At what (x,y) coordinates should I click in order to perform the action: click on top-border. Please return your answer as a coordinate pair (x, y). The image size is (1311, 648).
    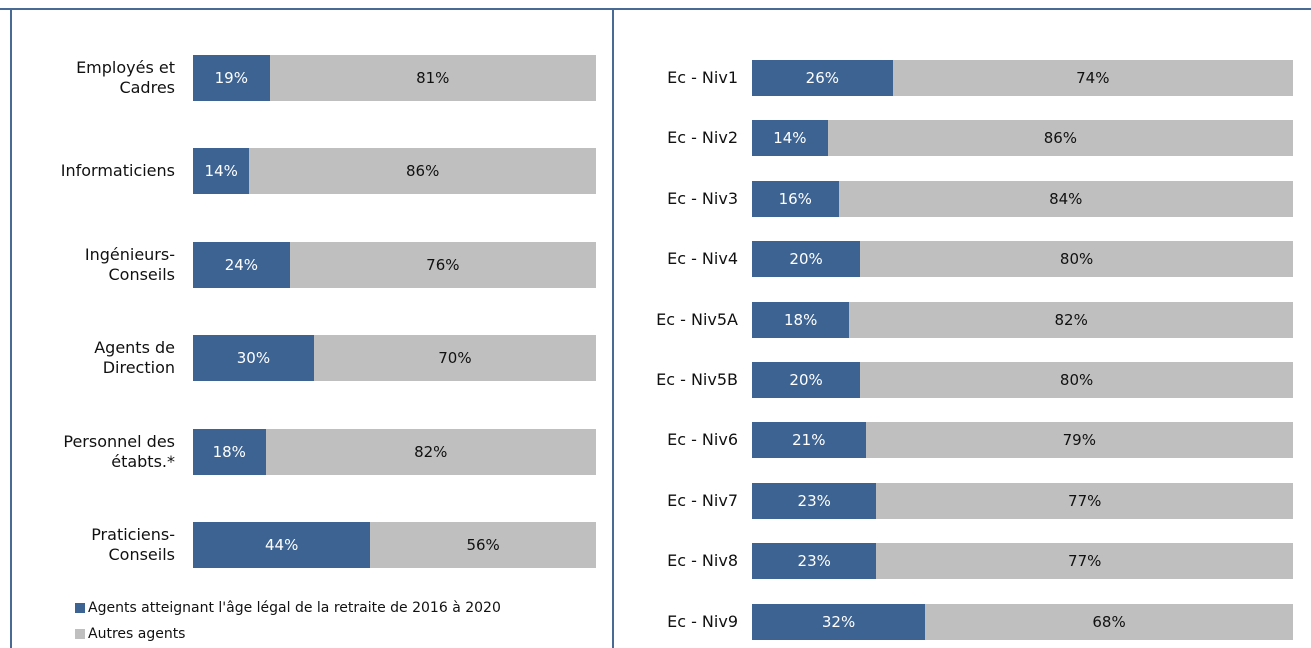
    Looking at the image, I should click on (655, 9).